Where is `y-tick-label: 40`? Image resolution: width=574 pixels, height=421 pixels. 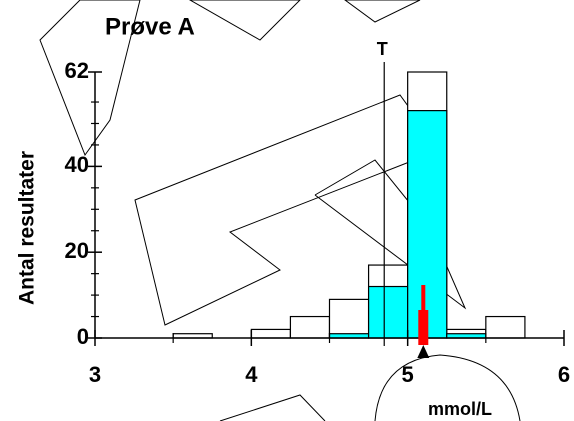 y-tick-label: 40 is located at coordinates (77, 164).